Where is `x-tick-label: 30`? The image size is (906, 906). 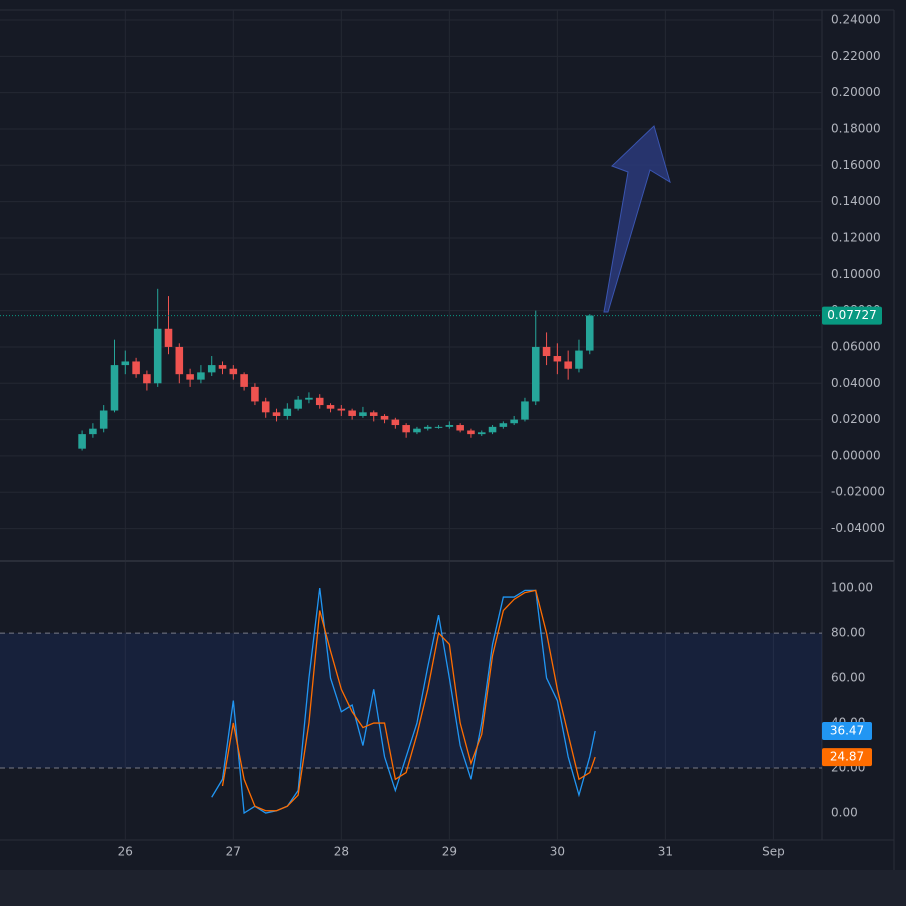 x-tick-label: 30 is located at coordinates (557, 852).